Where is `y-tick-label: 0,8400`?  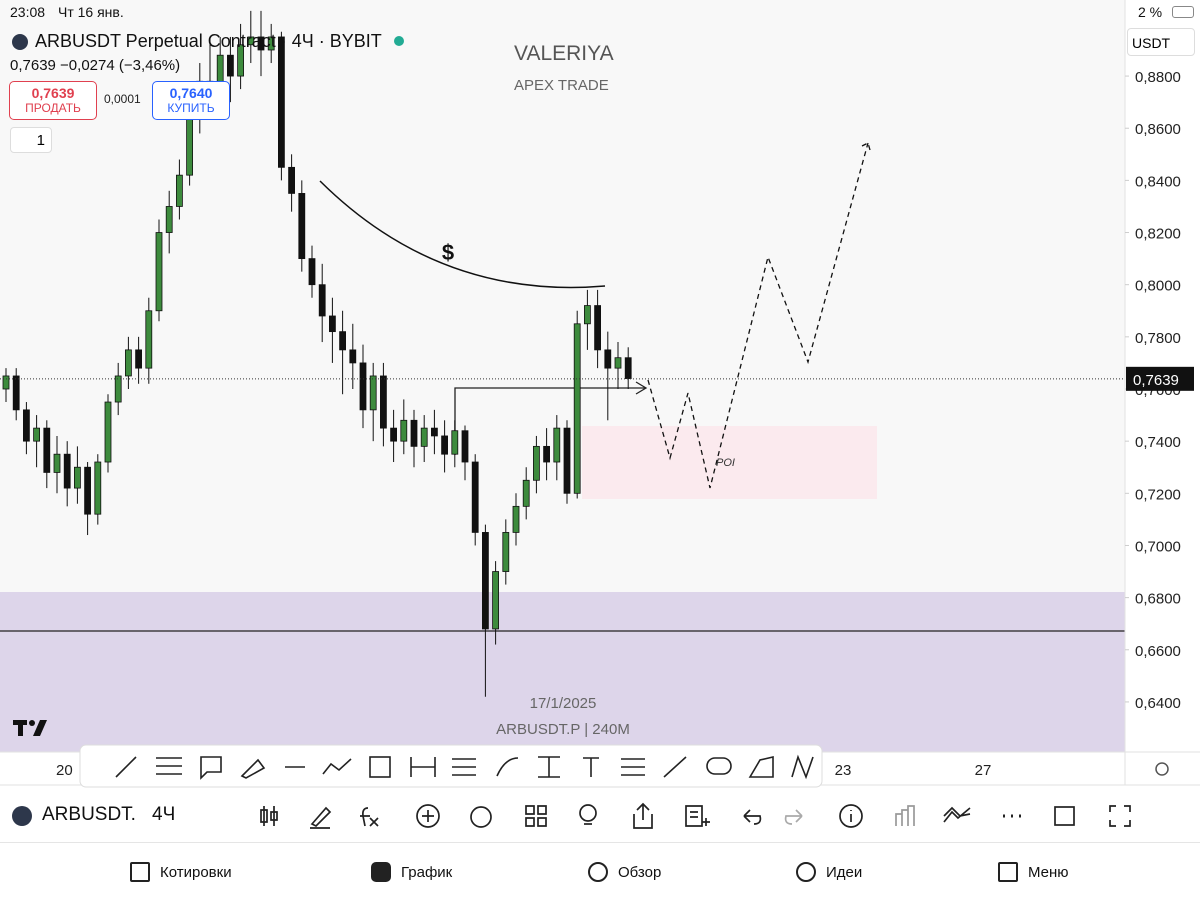
y-tick-label: 0,8400 is located at coordinates (1158, 181).